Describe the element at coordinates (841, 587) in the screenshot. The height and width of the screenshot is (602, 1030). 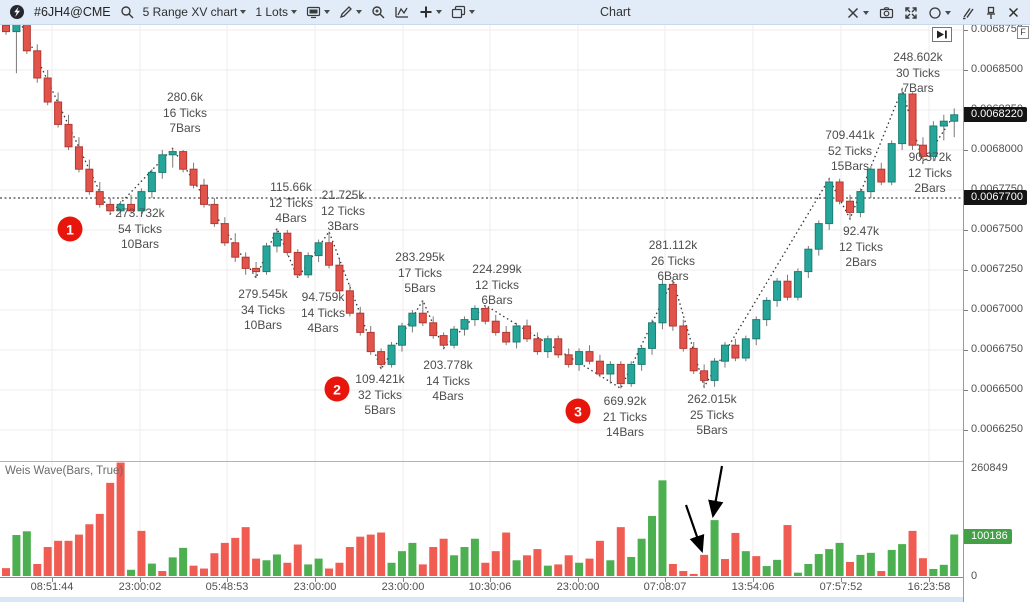
I see `time-label: 07:57:52` at that location.